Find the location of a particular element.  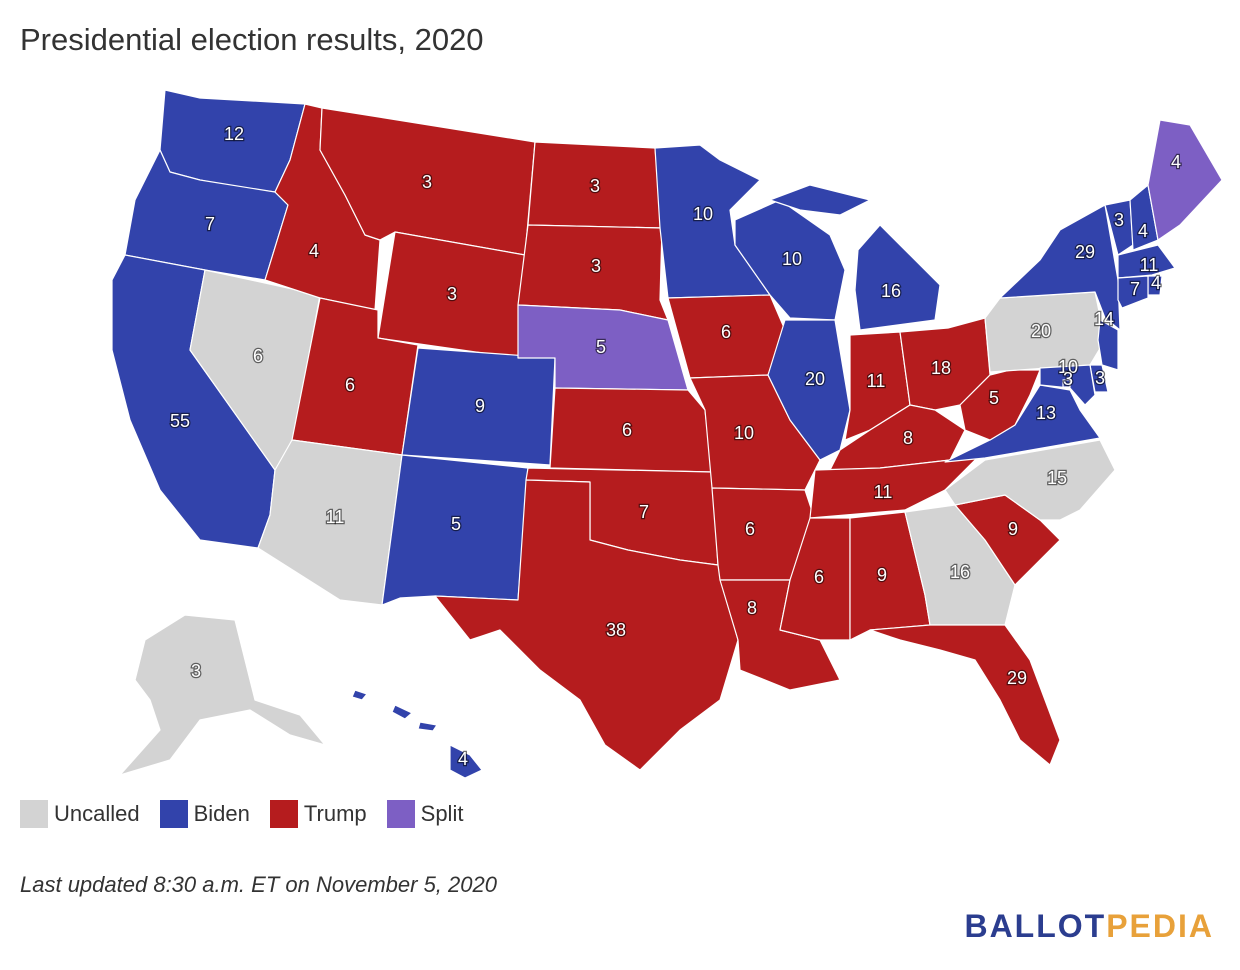

ev-label-ak: 3 is located at coordinates (196, 671).